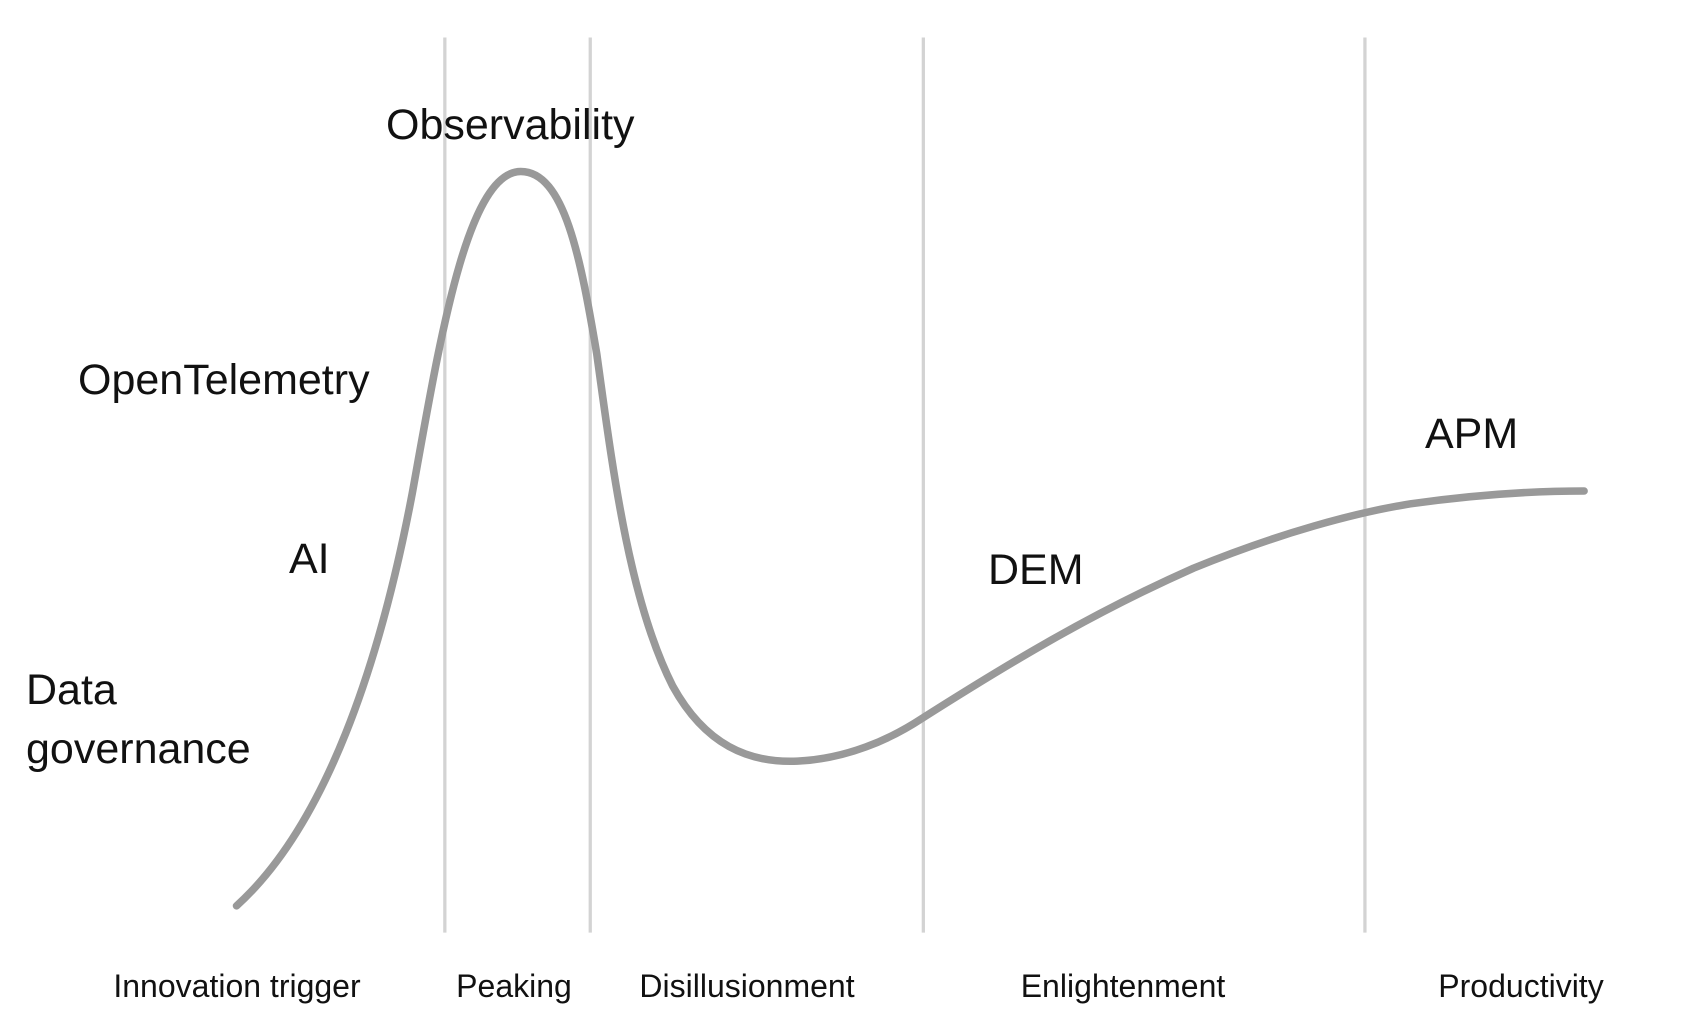 The image size is (1682, 1018). I want to click on tech-label: APM, so click(1472, 434).